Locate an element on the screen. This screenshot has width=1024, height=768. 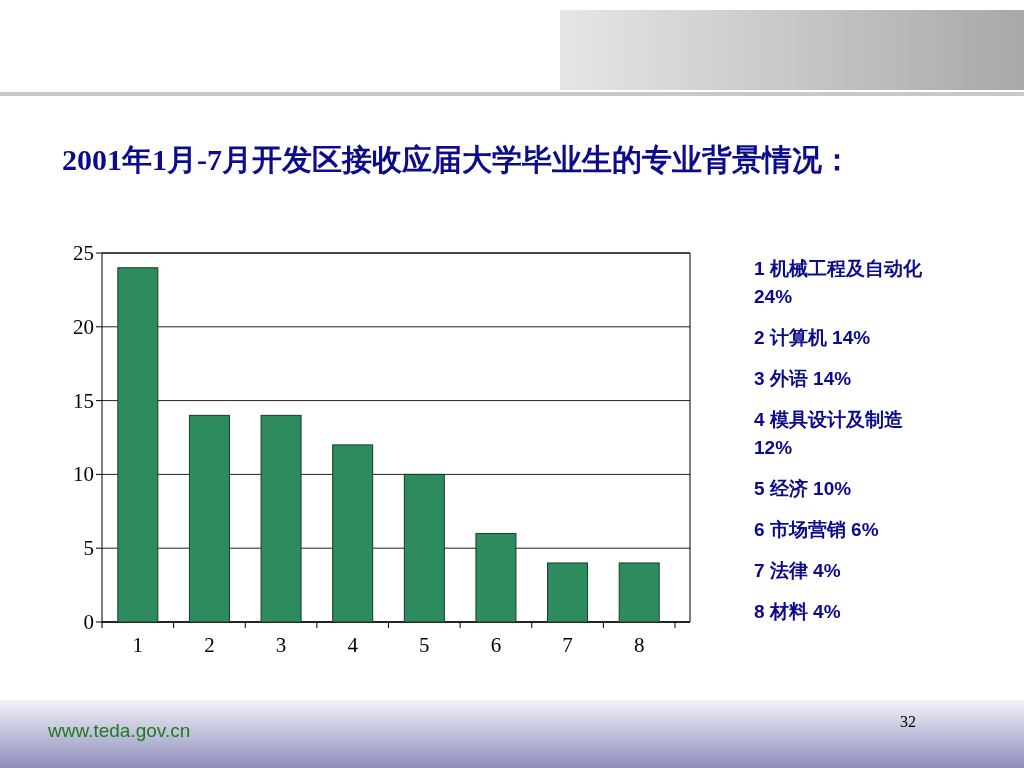
text: 5 经济 10% is located at coordinates (803, 489).